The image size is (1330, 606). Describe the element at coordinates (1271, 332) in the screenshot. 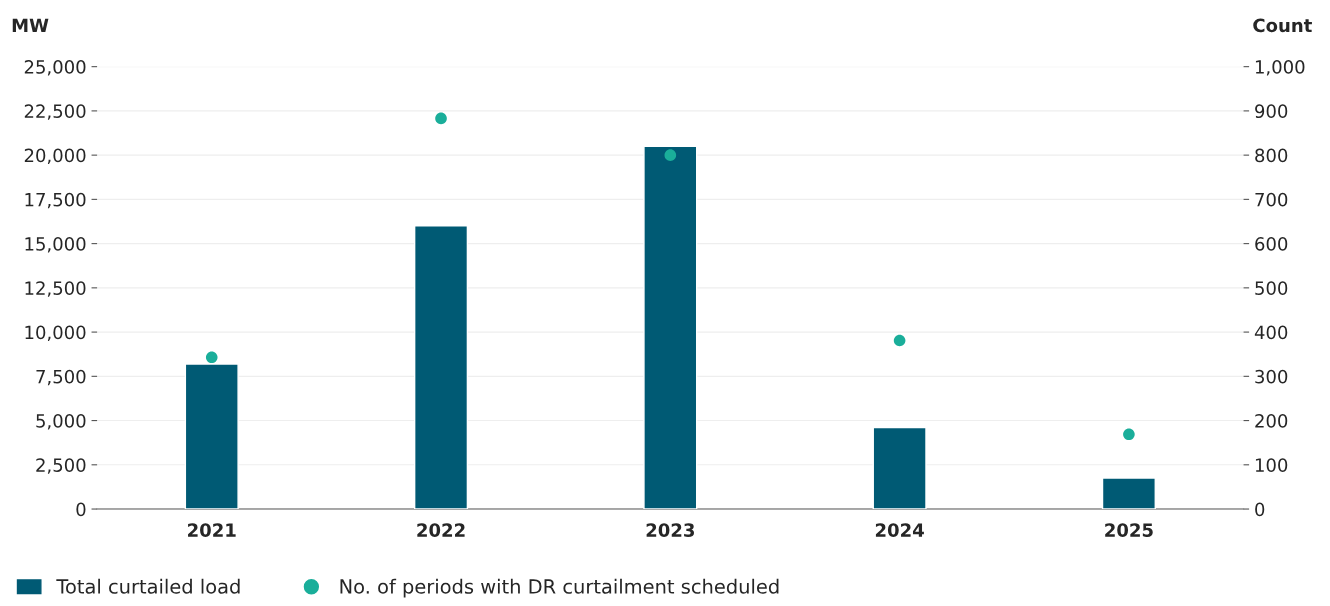

I see `y2-tick-label: 400` at that location.